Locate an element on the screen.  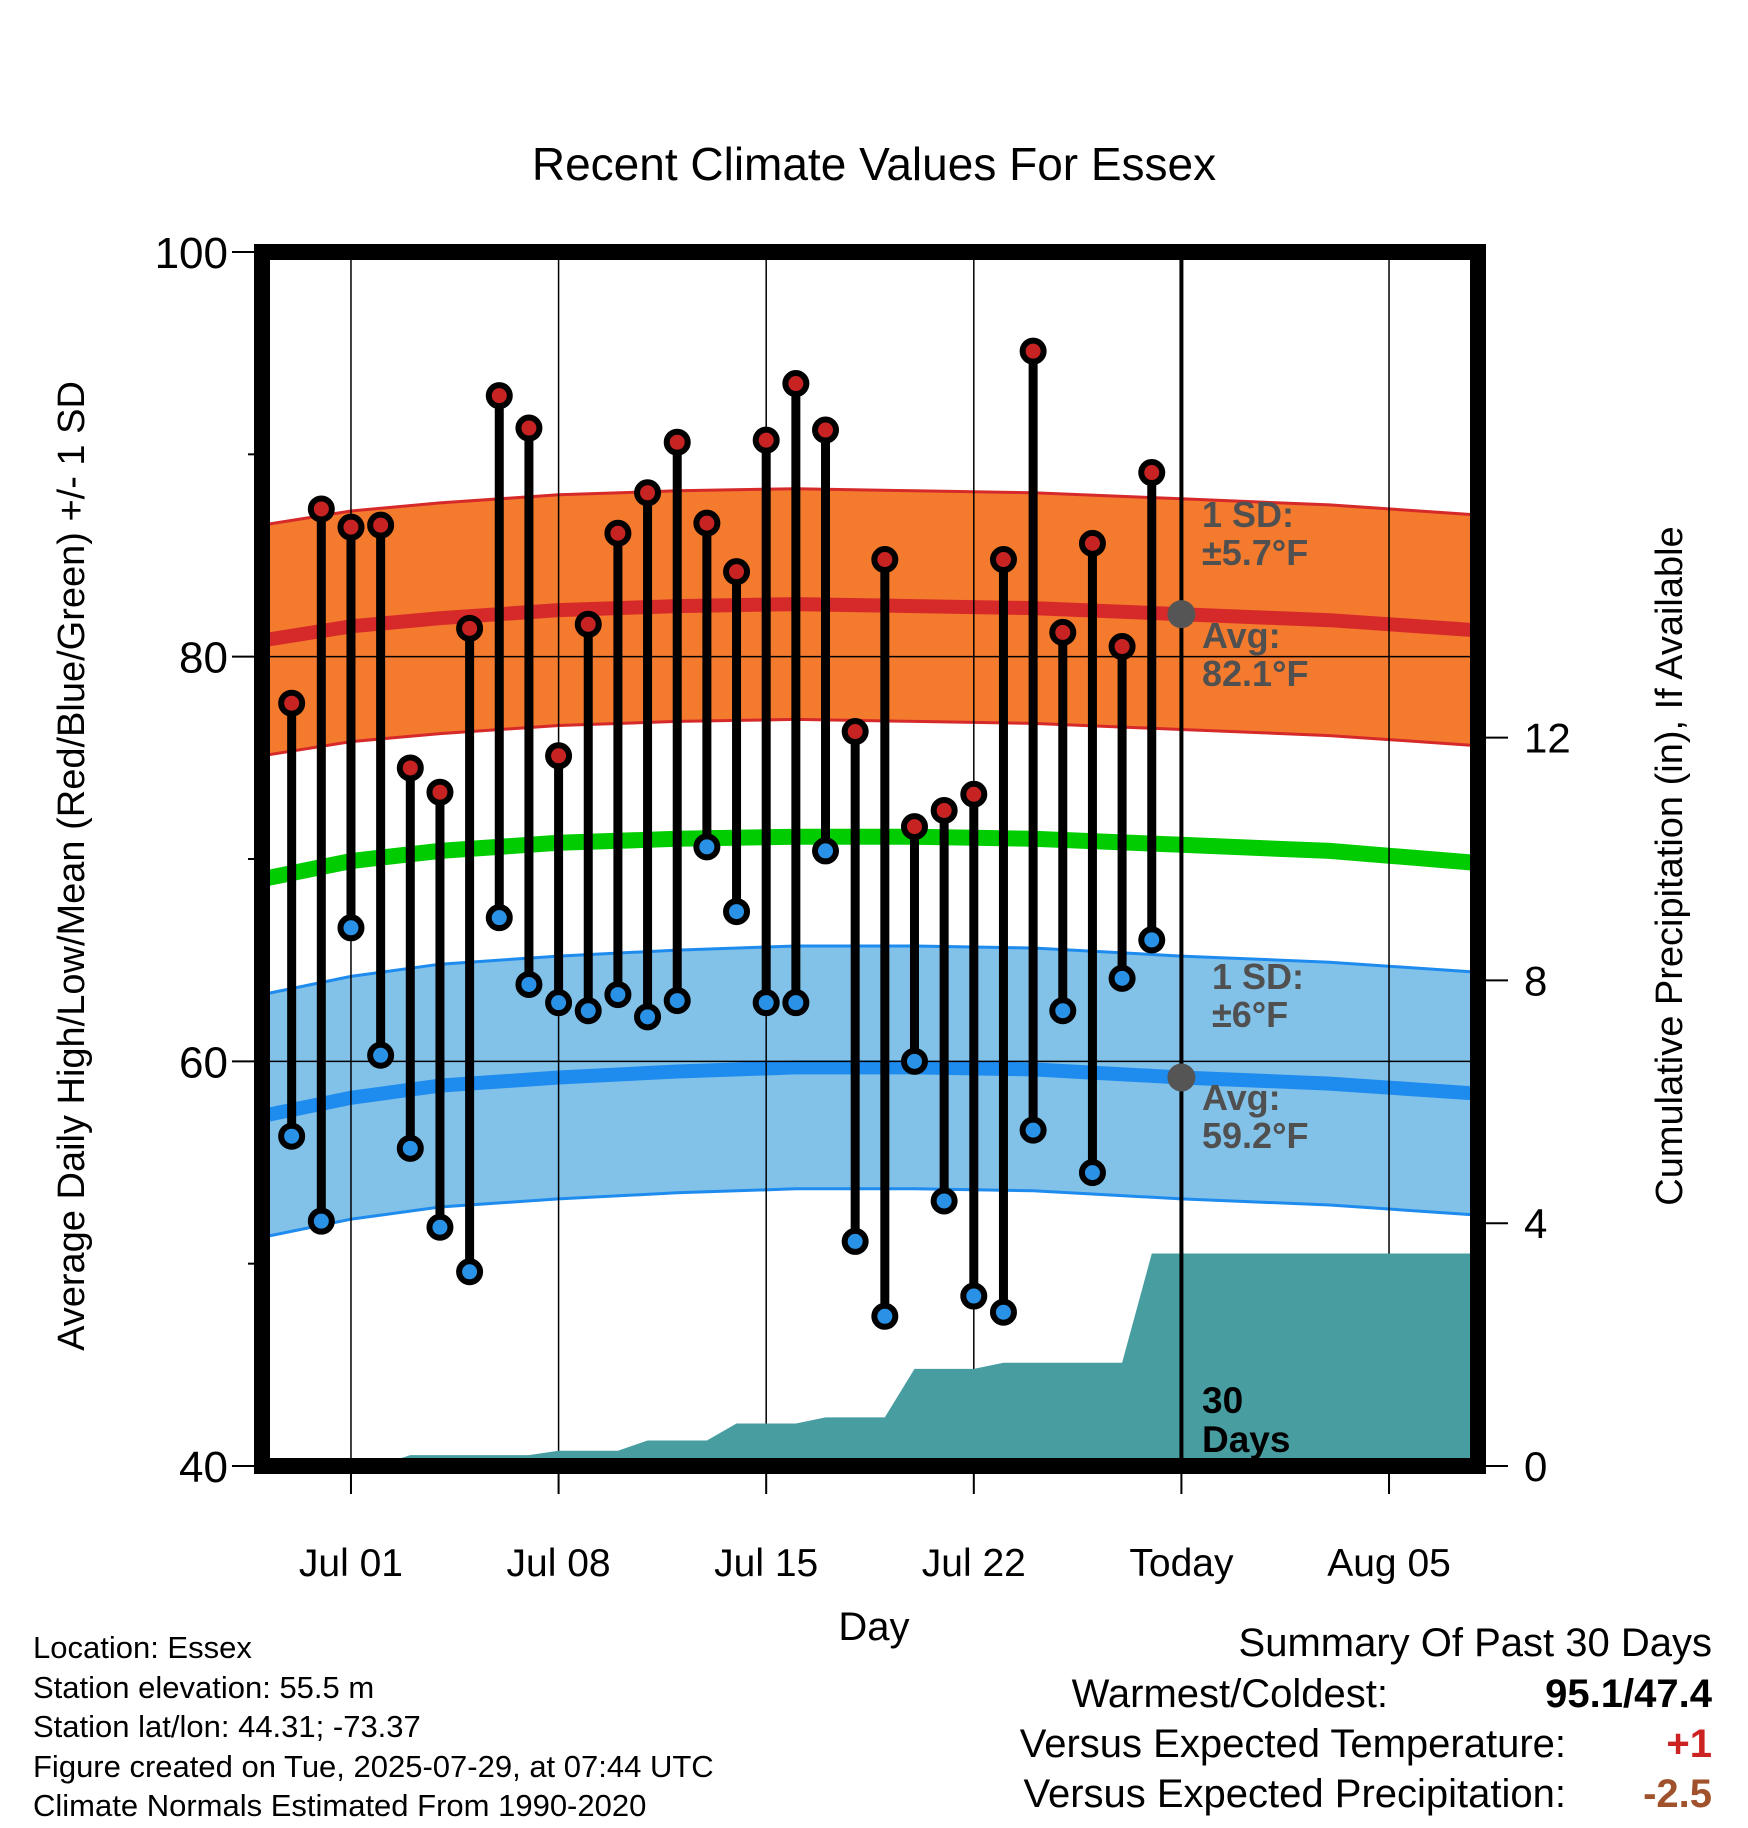
y-tick-label: 40 is located at coordinates (203, 1467).